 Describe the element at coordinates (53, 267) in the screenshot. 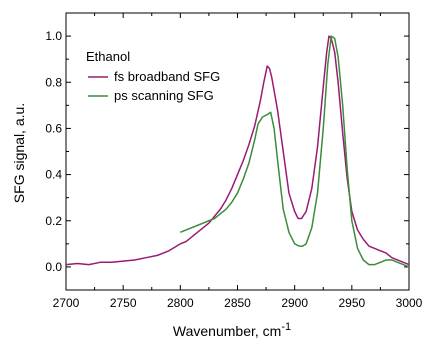

I see `y-tick-label: 0.0` at that location.